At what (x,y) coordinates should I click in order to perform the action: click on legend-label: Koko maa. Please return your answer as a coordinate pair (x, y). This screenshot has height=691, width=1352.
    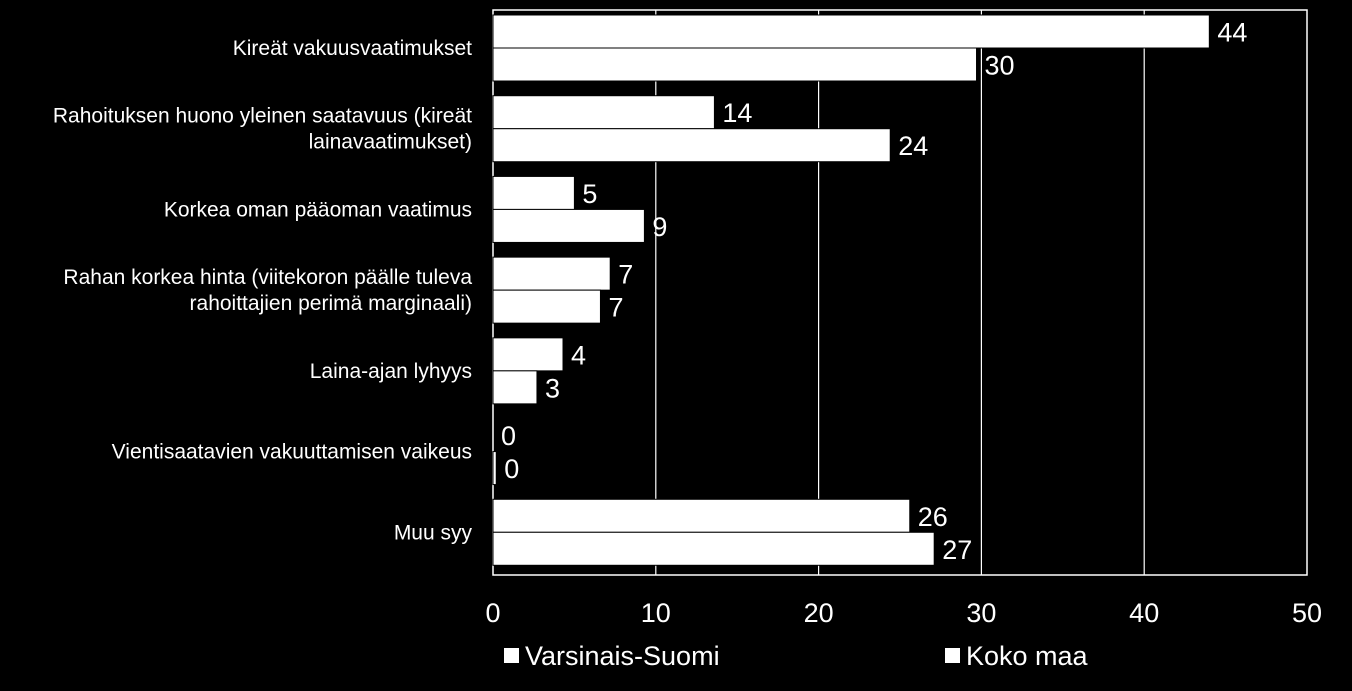
    Looking at the image, I should click on (1027, 656).